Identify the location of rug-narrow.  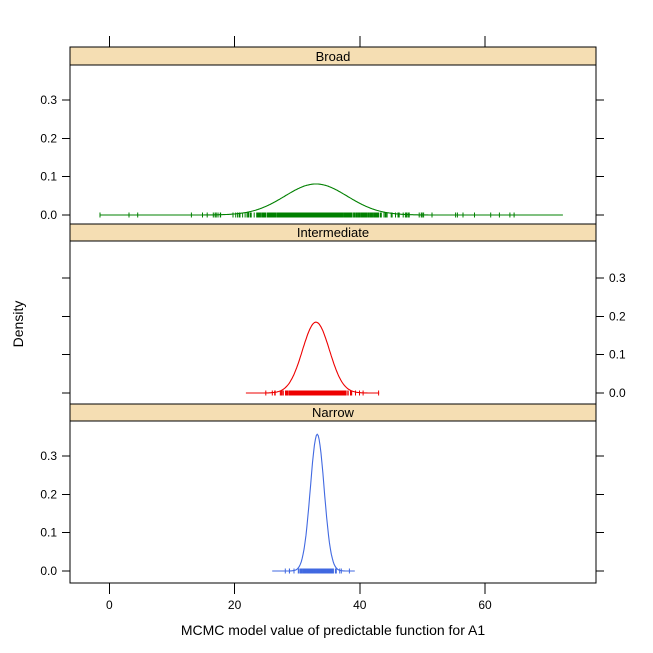
(317, 571).